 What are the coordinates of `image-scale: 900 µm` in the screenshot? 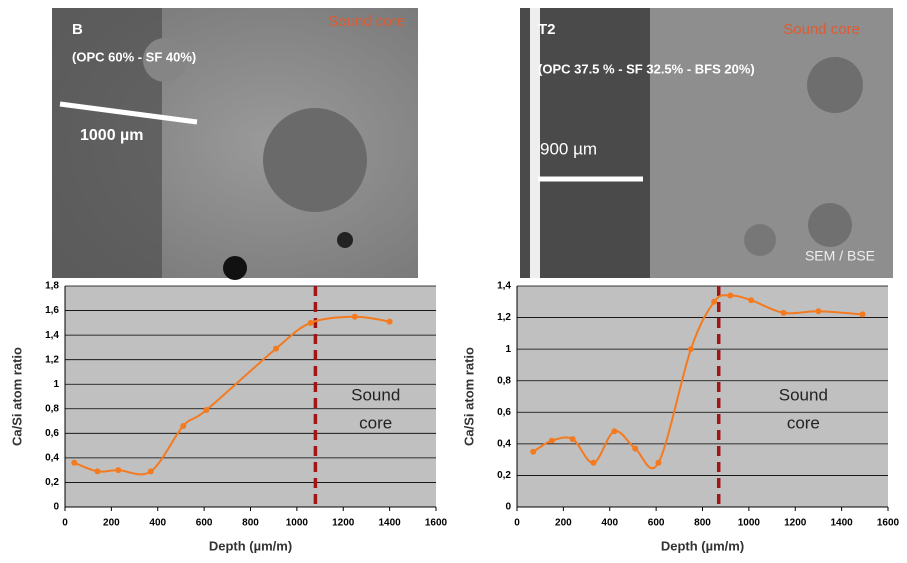 It's located at (568, 148).